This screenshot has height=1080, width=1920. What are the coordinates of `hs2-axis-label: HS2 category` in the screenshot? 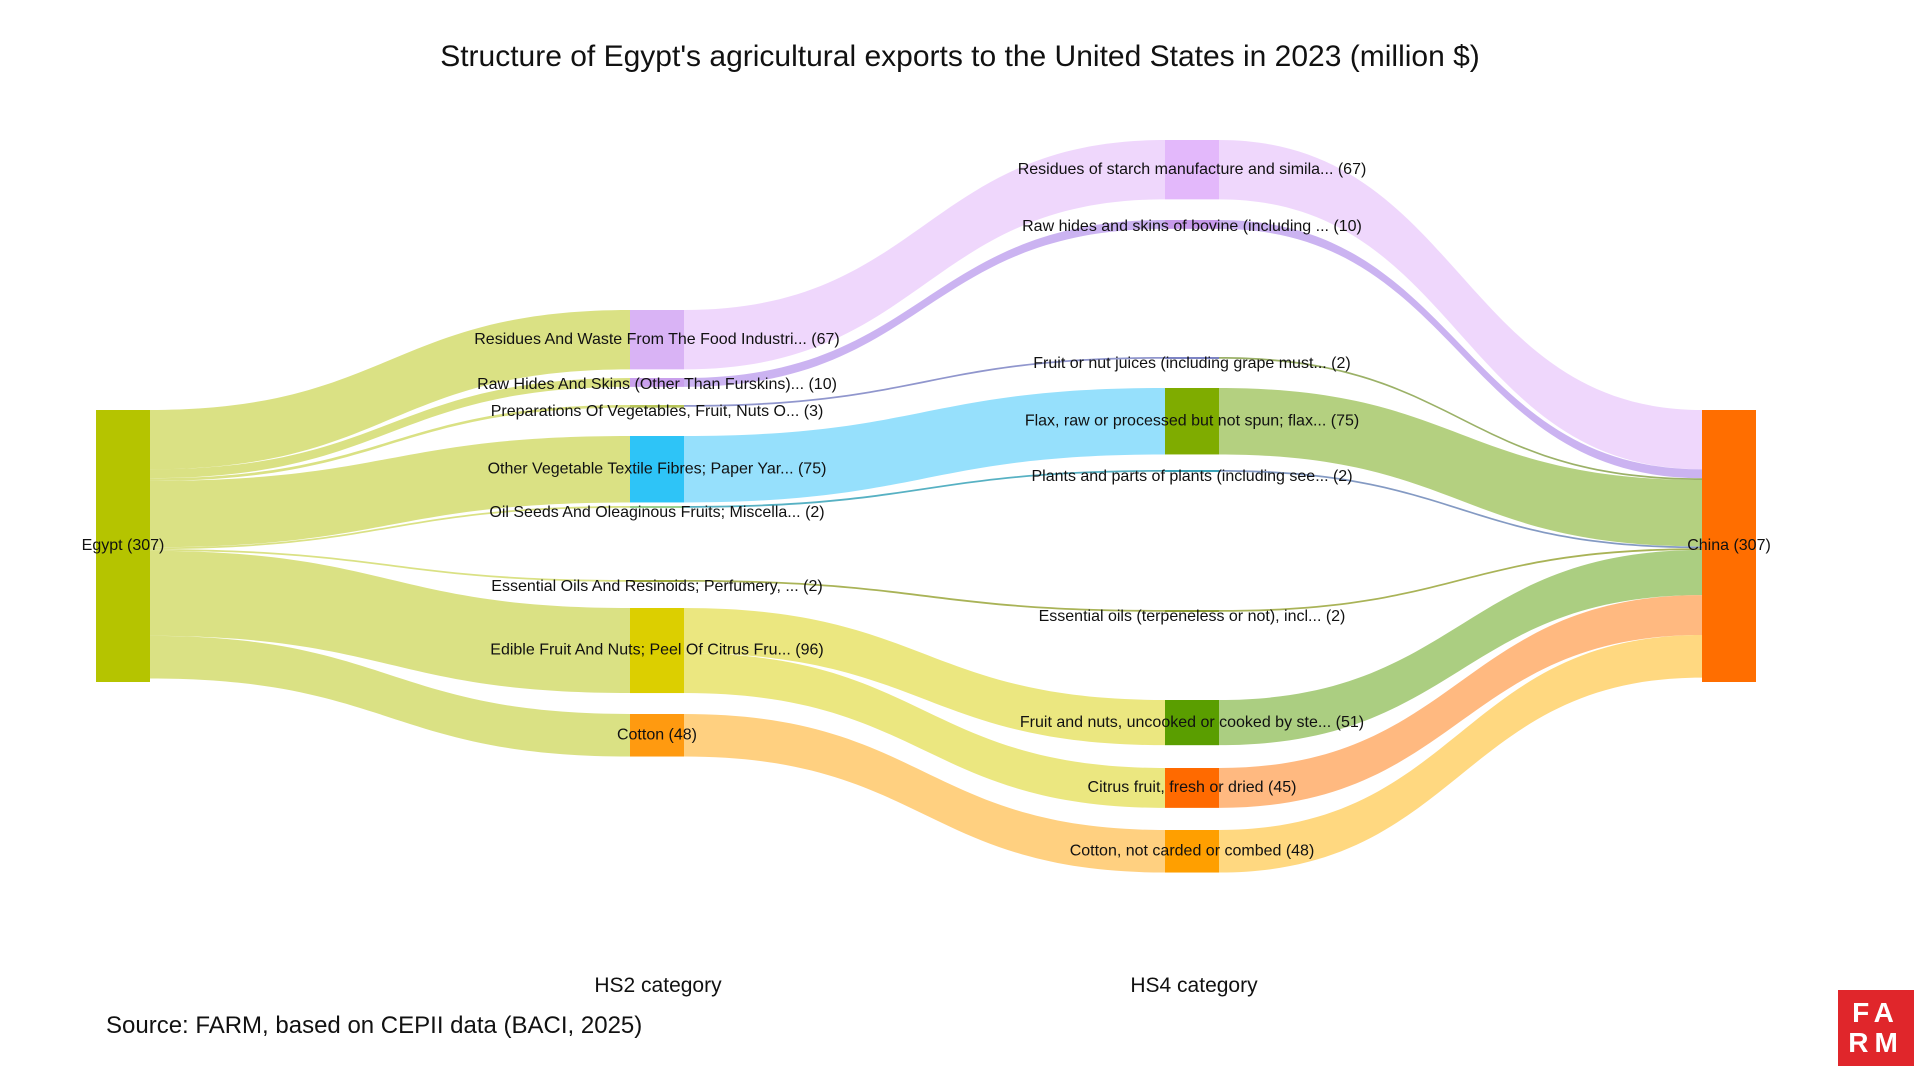 It's located at (658, 985).